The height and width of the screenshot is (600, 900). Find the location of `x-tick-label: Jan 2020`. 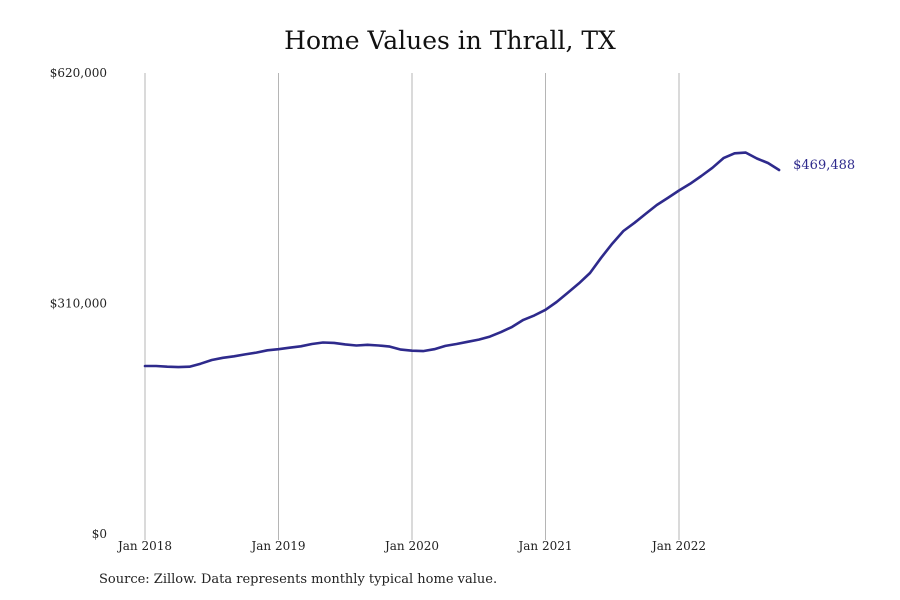

x-tick-label: Jan 2020 is located at coordinates (411, 546).